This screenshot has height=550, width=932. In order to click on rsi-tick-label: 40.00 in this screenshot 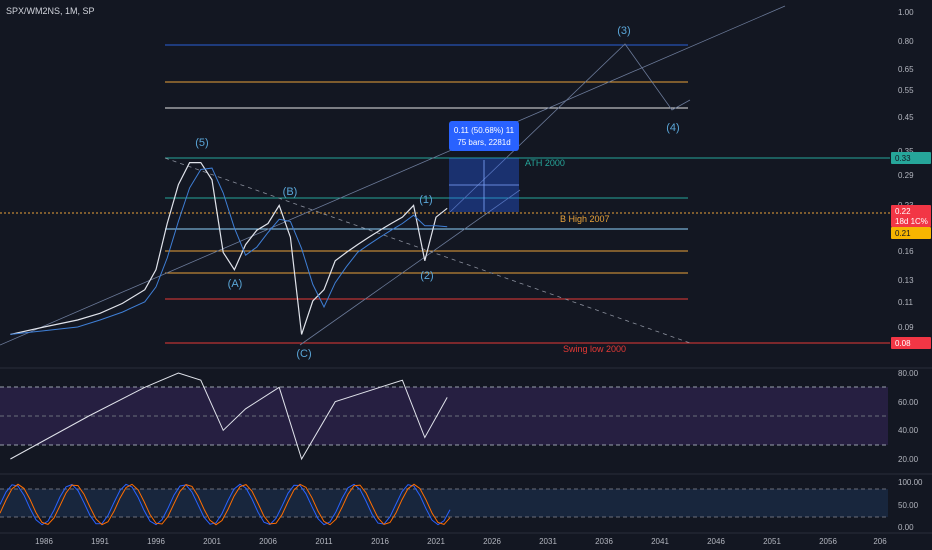, I will do `click(908, 430)`.